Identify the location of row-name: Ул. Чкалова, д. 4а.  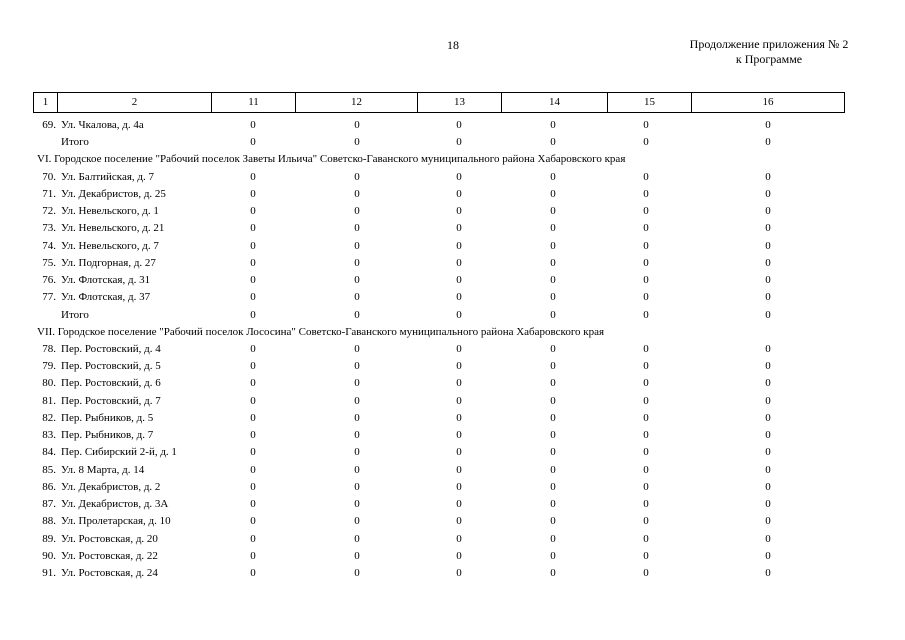
(102, 125).